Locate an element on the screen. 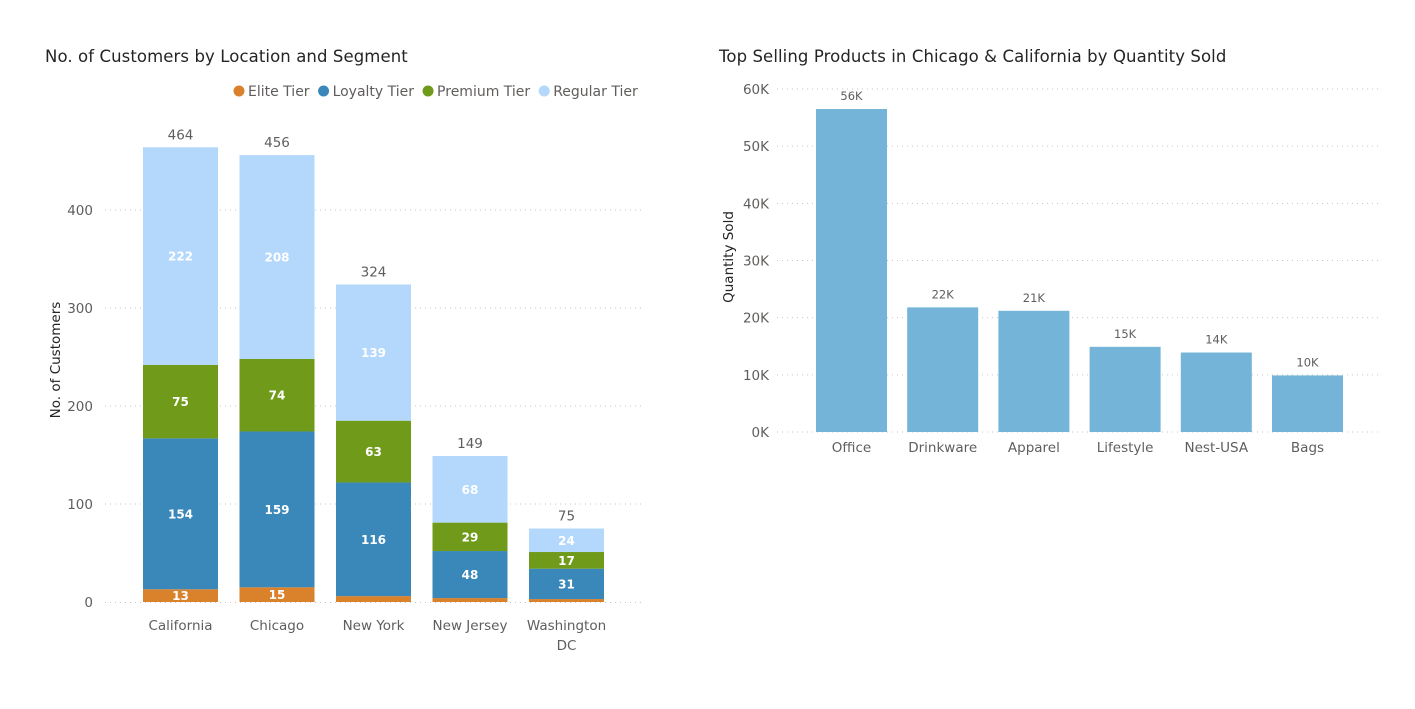 The height and width of the screenshot is (709, 1415). bar-value-label: 22K is located at coordinates (943, 294).